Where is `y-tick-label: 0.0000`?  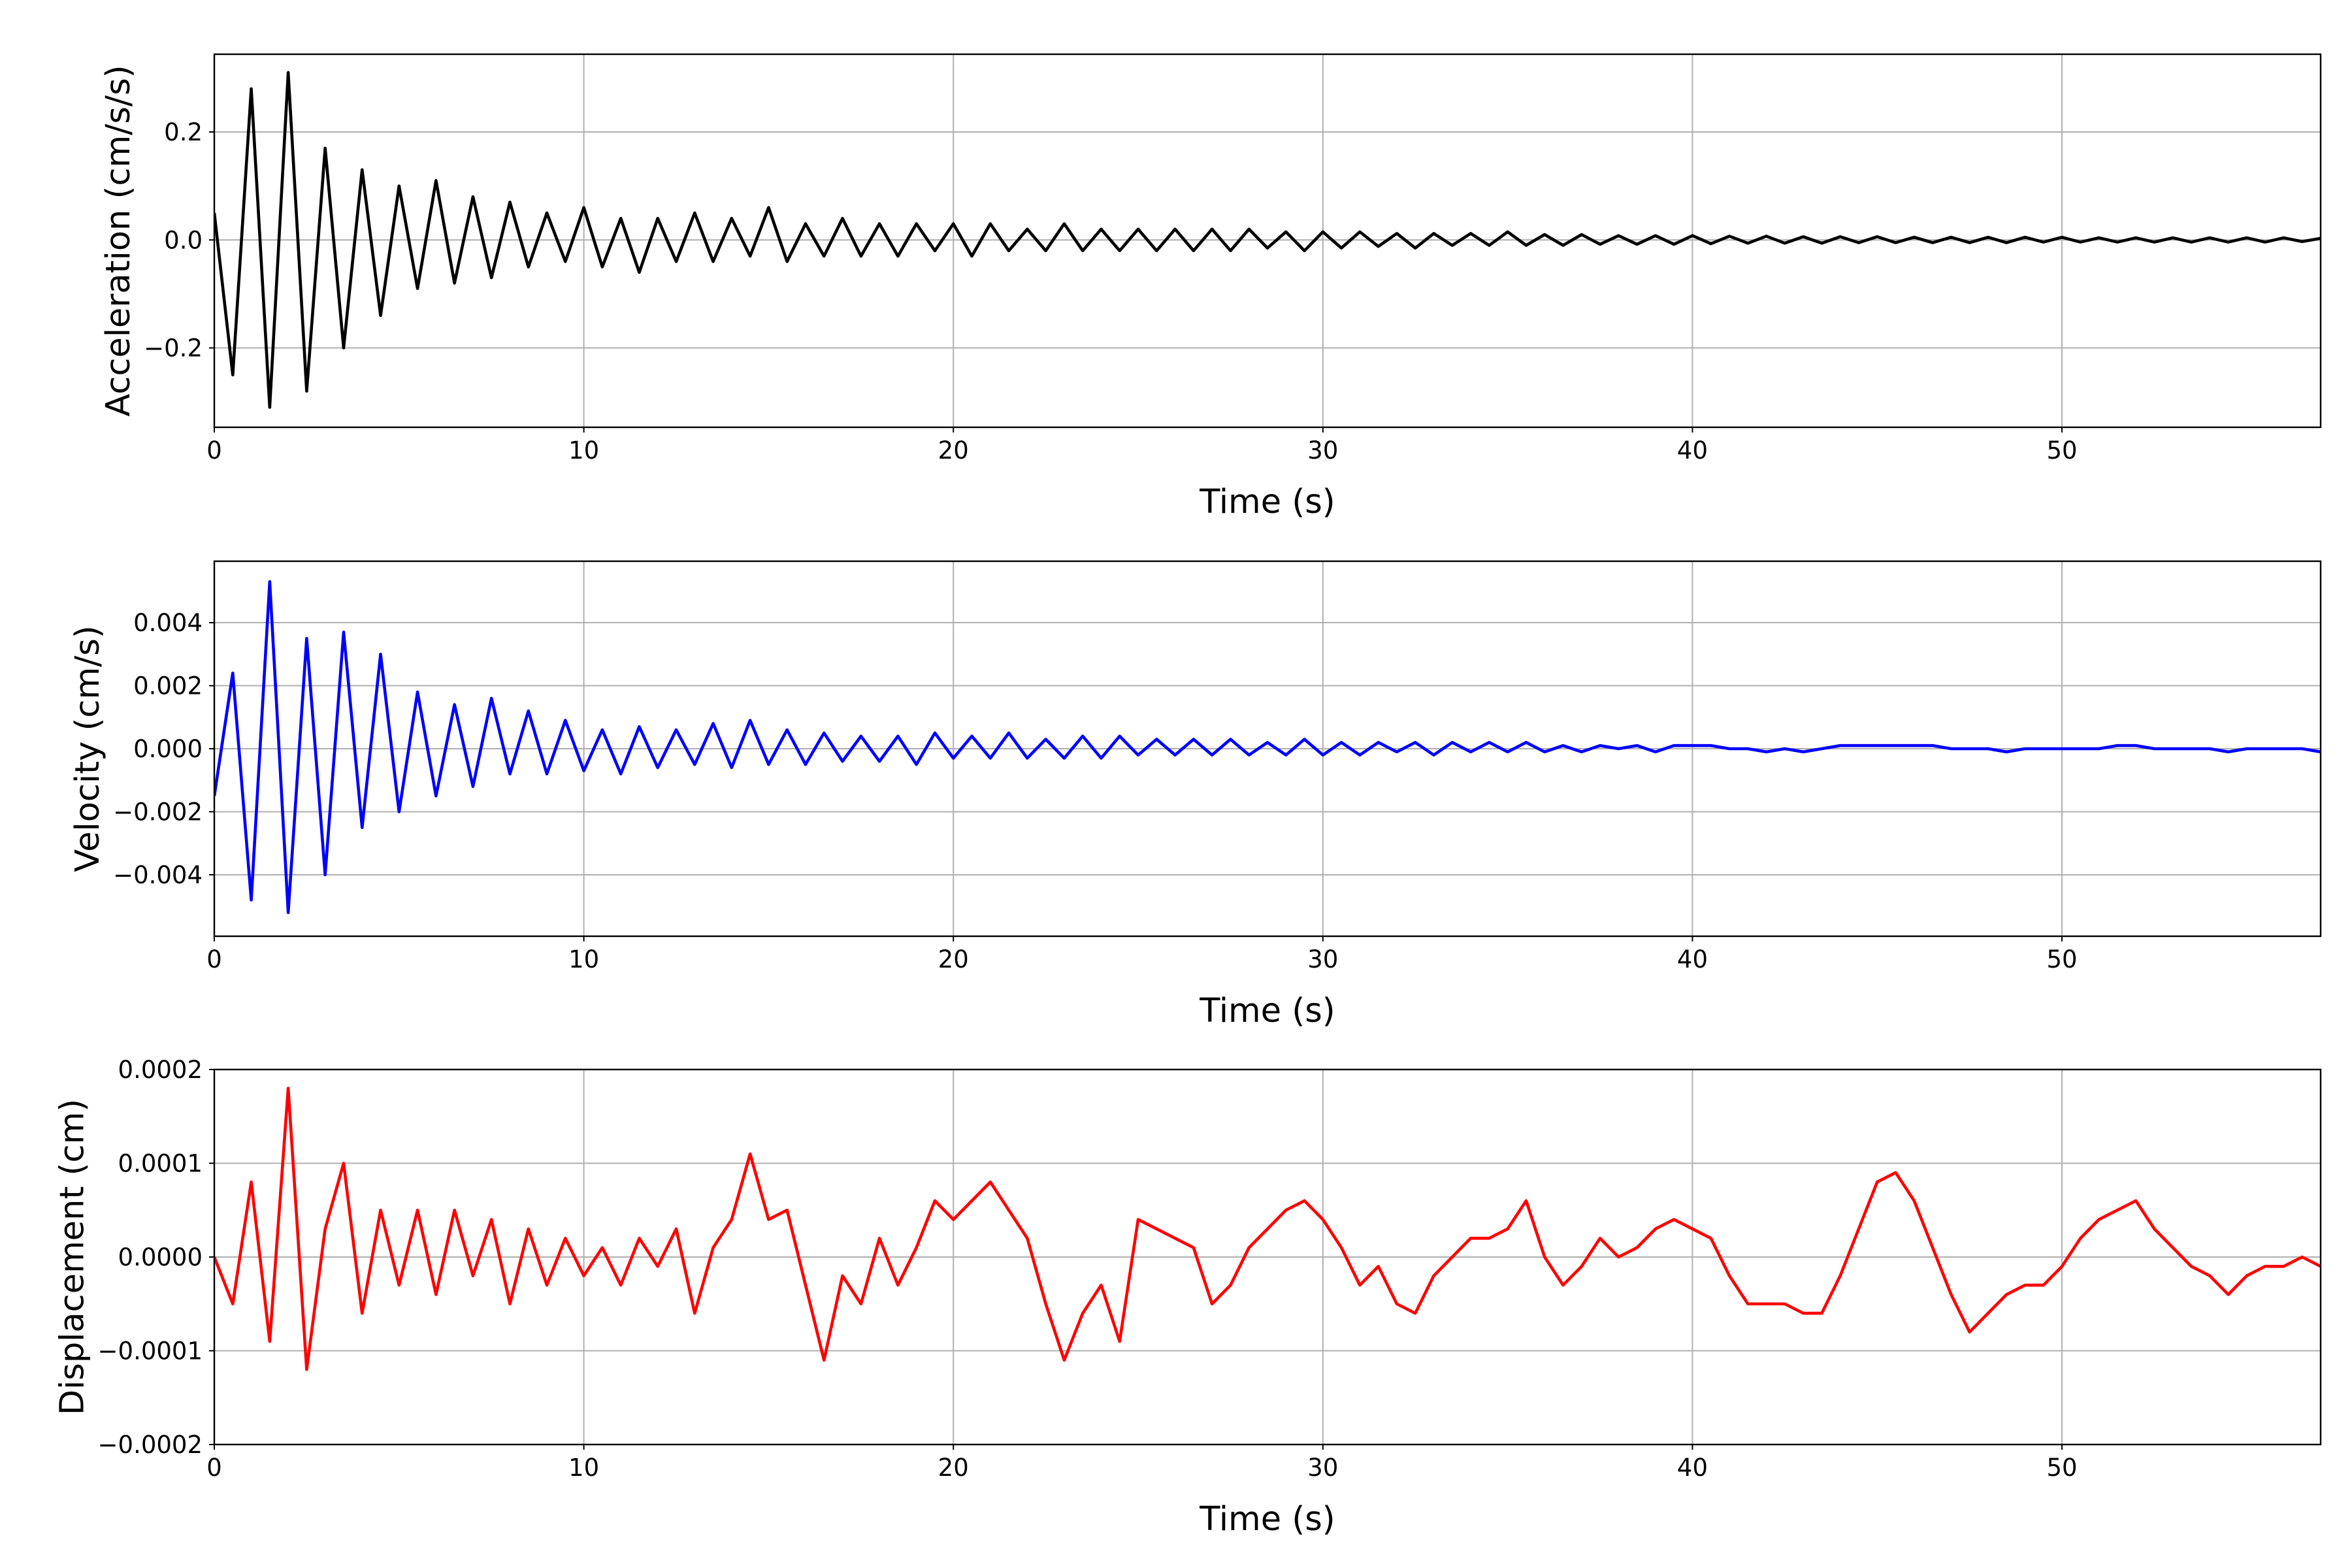
y-tick-label: 0.0000 is located at coordinates (160, 1257).